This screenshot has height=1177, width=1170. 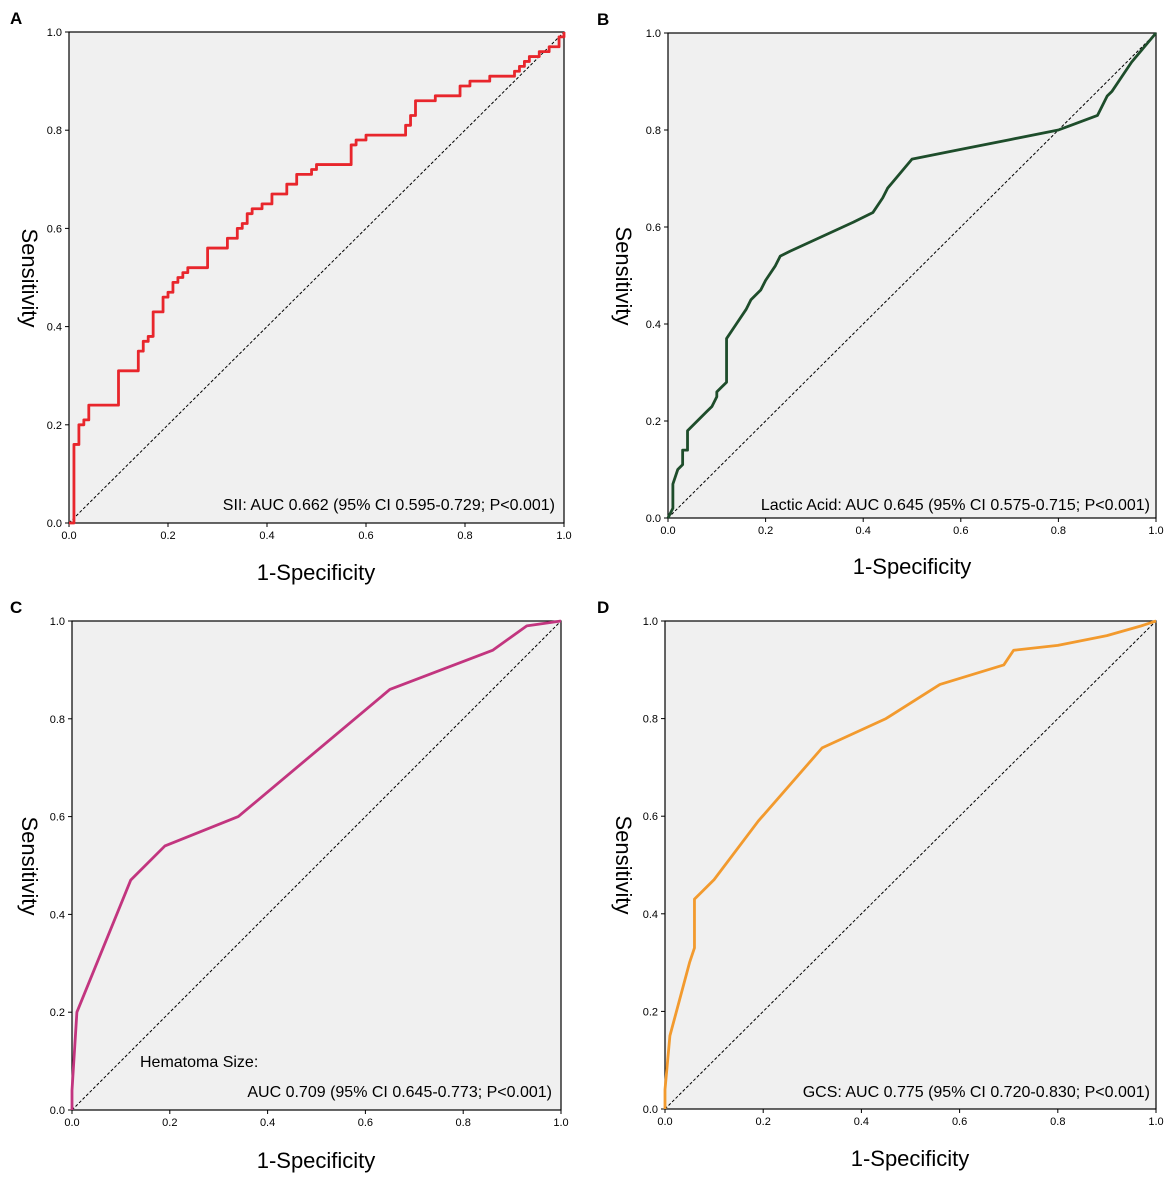 I want to click on auc-annotation: Hematoma Size:, so click(x=199, y=1062).